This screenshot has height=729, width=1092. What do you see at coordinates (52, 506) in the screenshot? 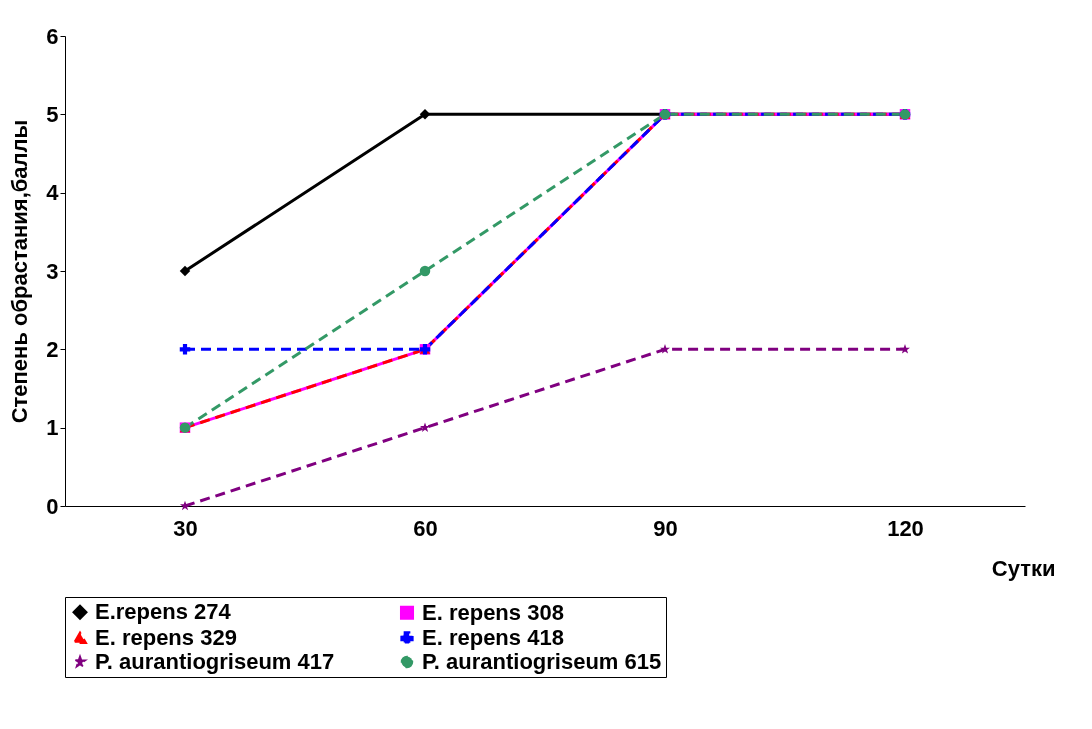
I see `y-tick-label: 0` at bounding box center [52, 506].